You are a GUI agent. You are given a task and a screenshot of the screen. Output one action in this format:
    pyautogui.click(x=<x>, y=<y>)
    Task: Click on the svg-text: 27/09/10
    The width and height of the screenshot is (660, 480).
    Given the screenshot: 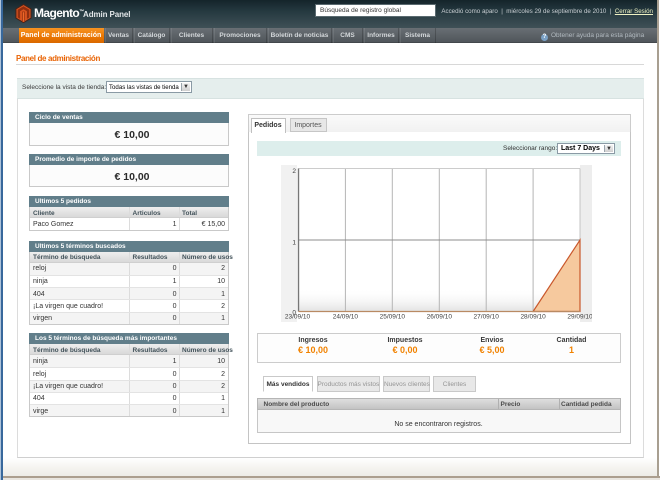 What is the action you would take?
    pyautogui.click(x=487, y=316)
    